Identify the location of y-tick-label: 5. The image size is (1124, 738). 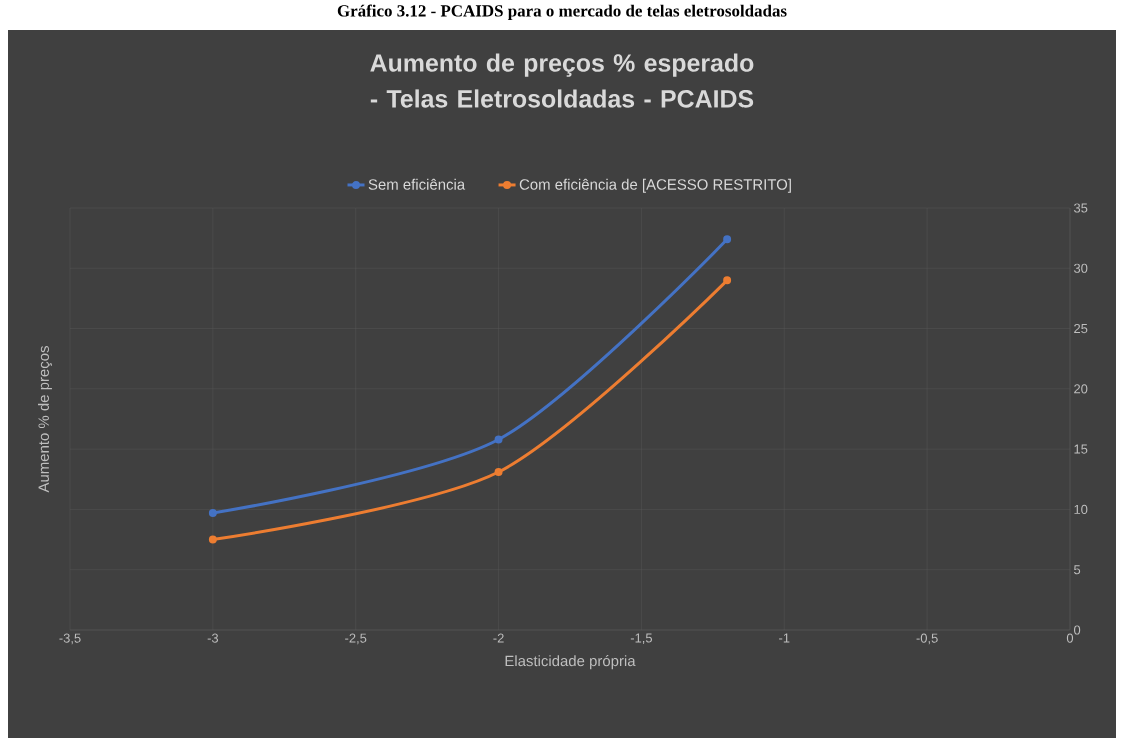
(1077, 570).